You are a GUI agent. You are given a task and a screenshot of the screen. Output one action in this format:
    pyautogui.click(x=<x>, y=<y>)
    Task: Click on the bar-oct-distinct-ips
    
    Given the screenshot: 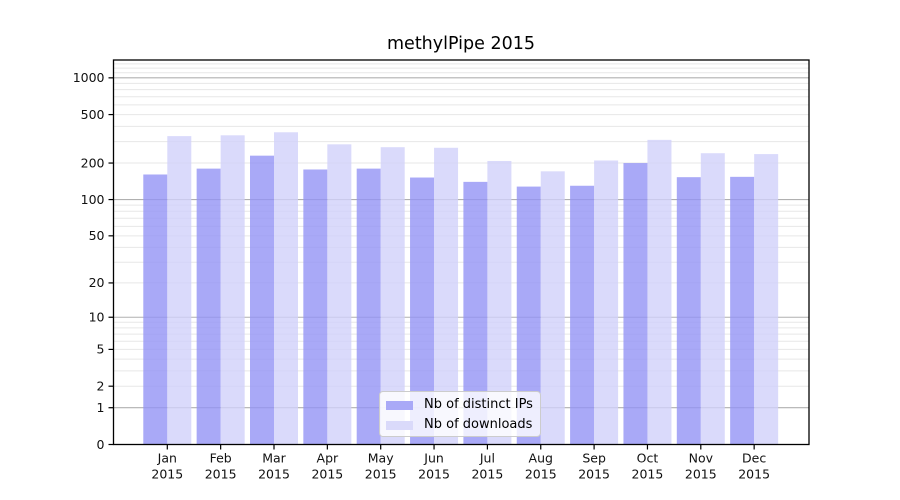 What is the action you would take?
    pyautogui.click(x=635, y=304)
    